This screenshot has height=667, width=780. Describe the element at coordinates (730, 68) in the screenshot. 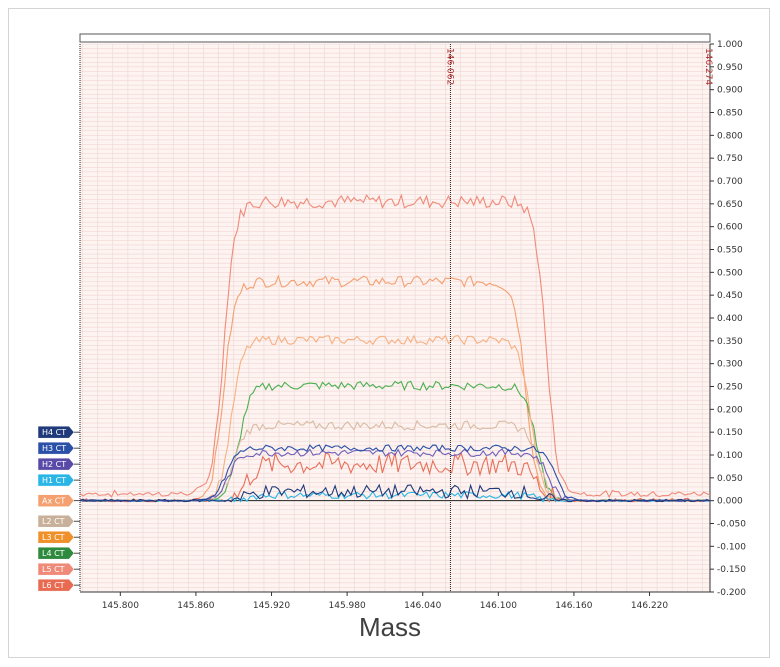

I see `y-tick-label: 0.950` at that location.